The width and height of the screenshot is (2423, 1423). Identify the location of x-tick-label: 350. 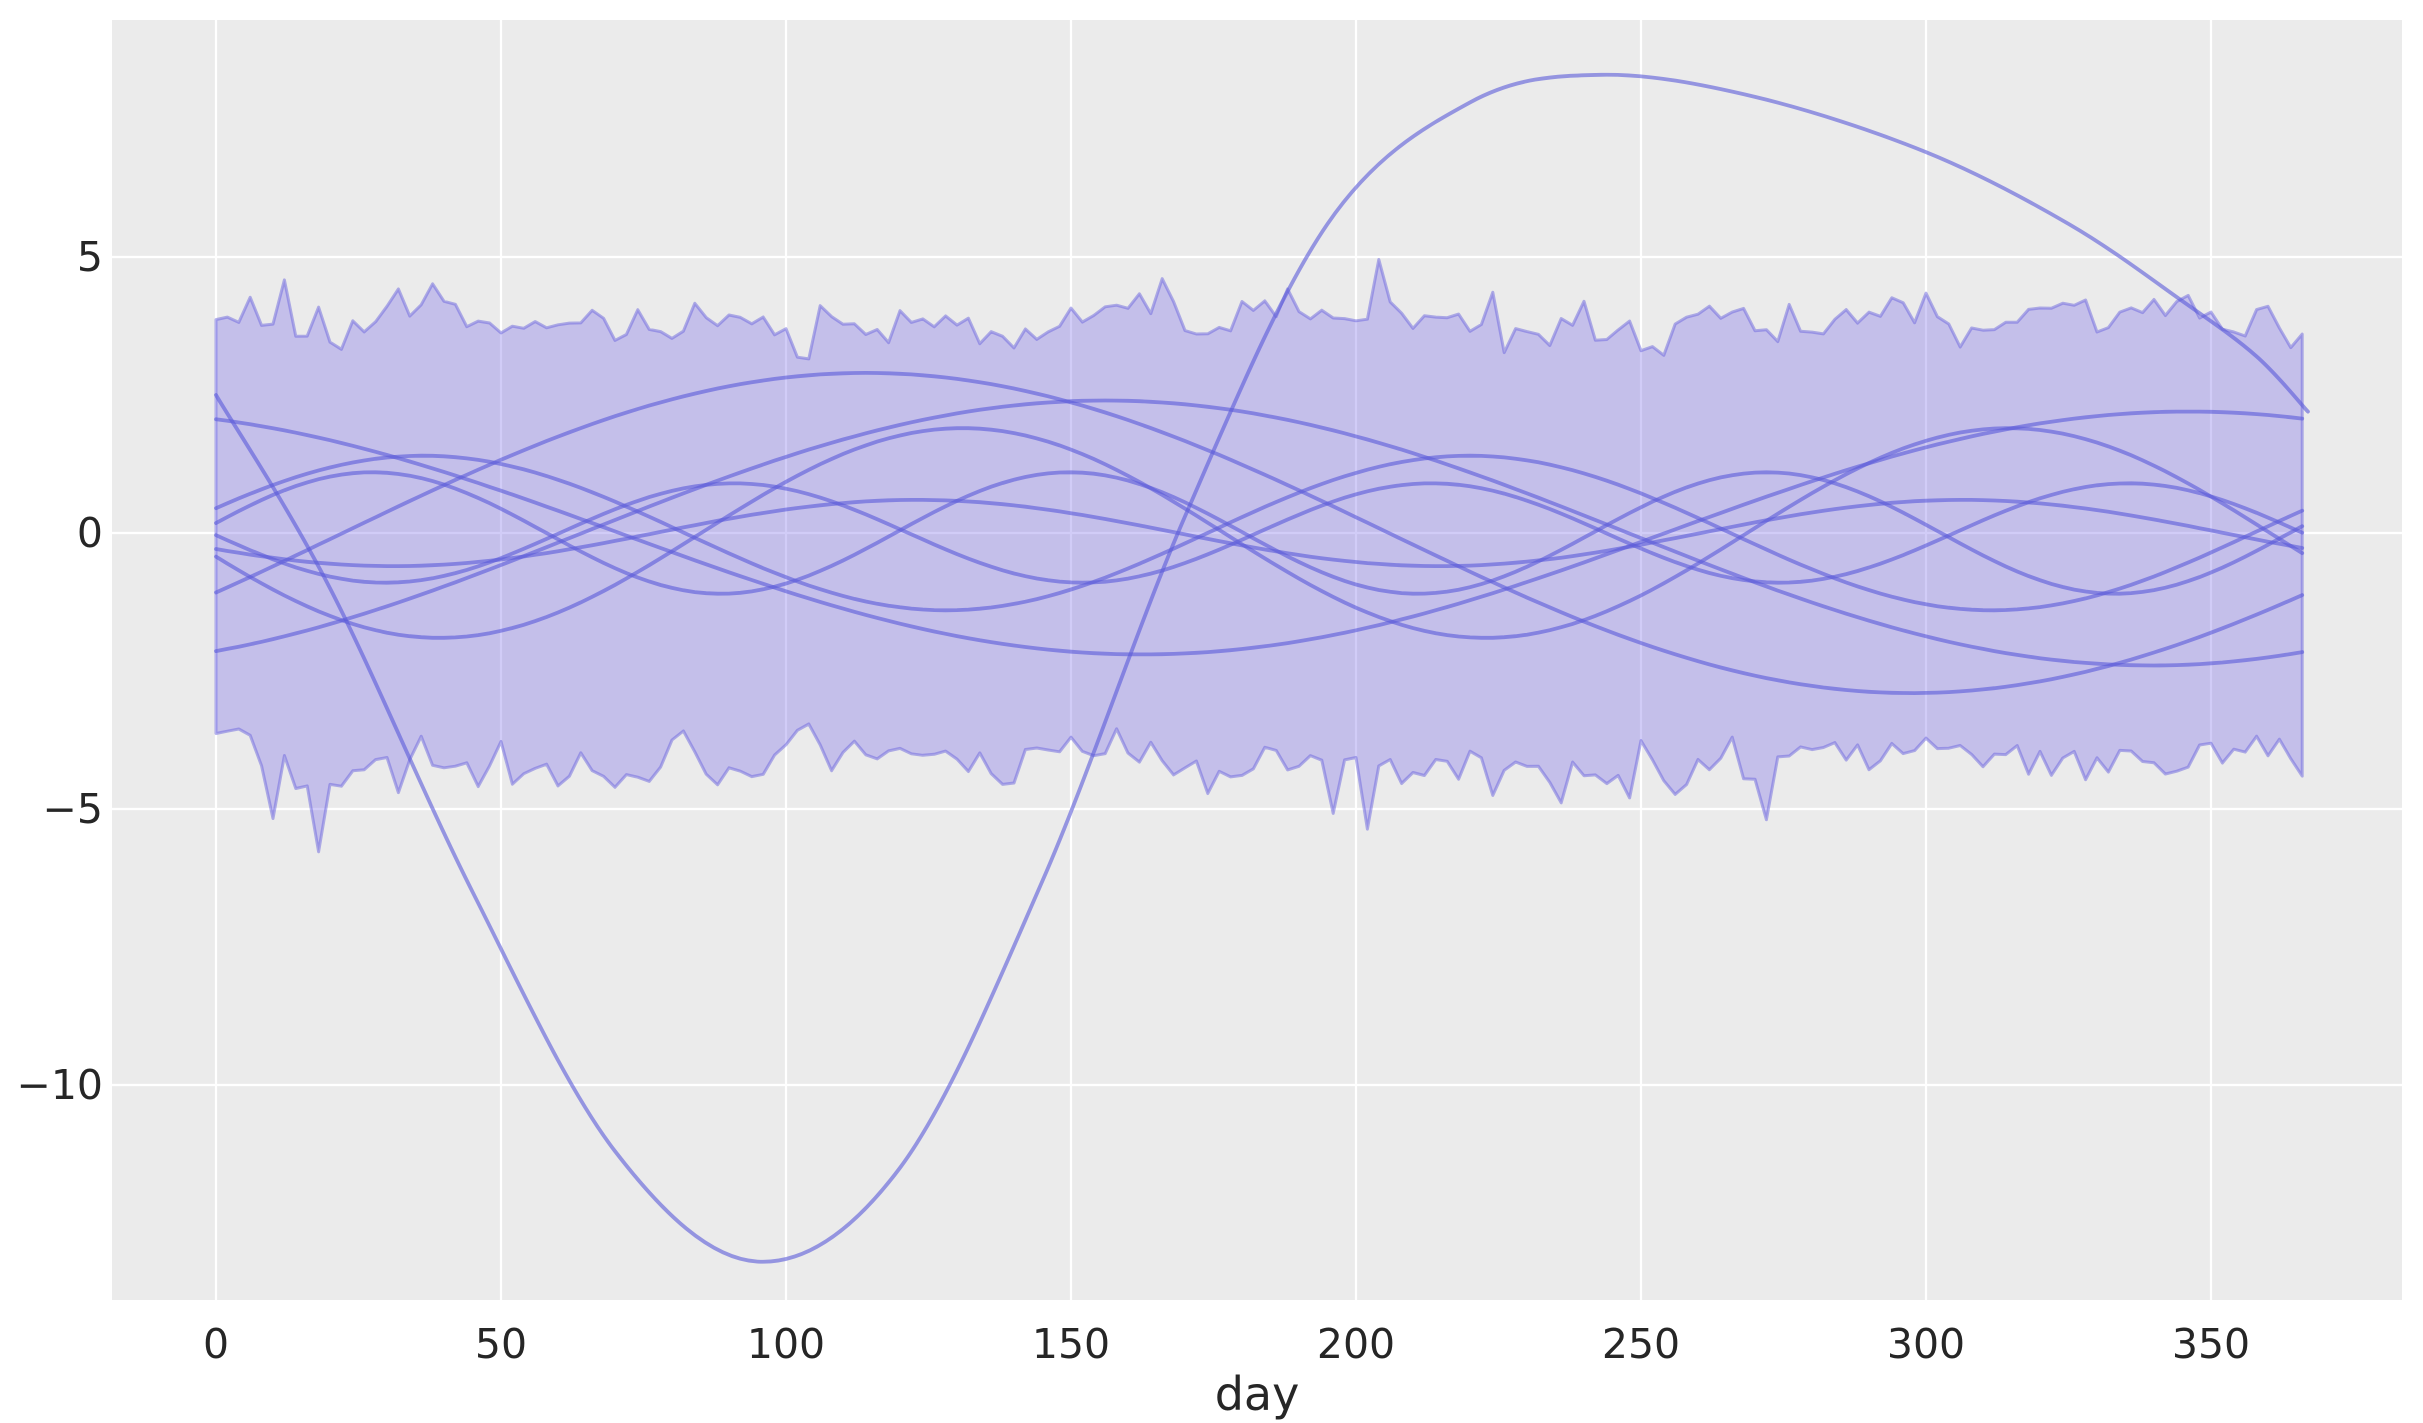
(2211, 1344).